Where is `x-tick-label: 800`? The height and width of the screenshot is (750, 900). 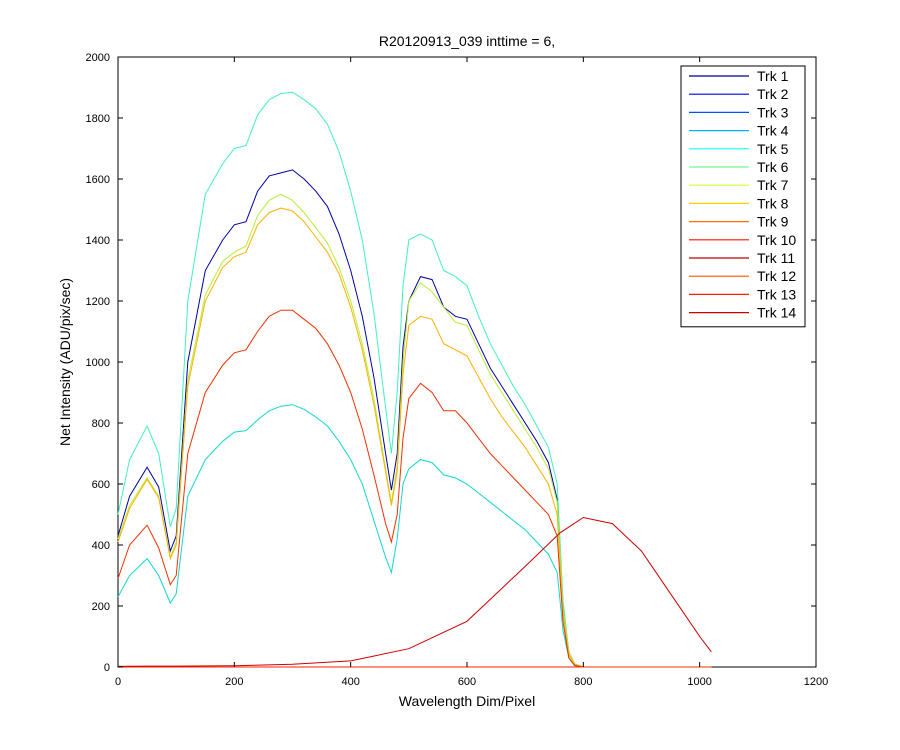
x-tick-label: 800 is located at coordinates (583, 682).